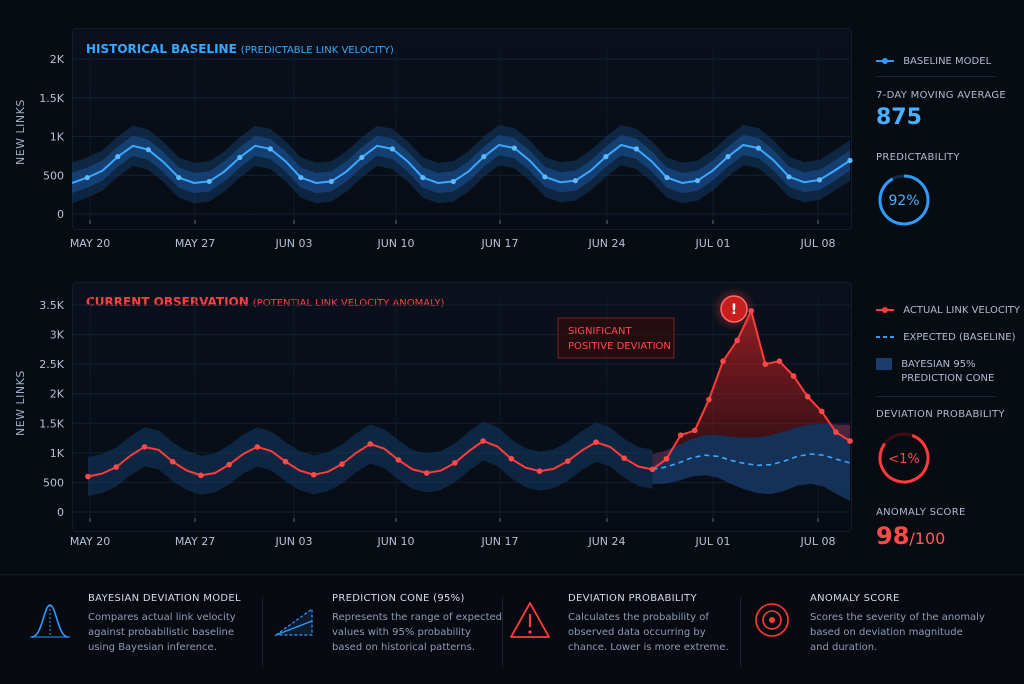 Image resolution: width=1024 pixels, height=684 pixels. I want to click on predictability-value: 92%, so click(903, 201).